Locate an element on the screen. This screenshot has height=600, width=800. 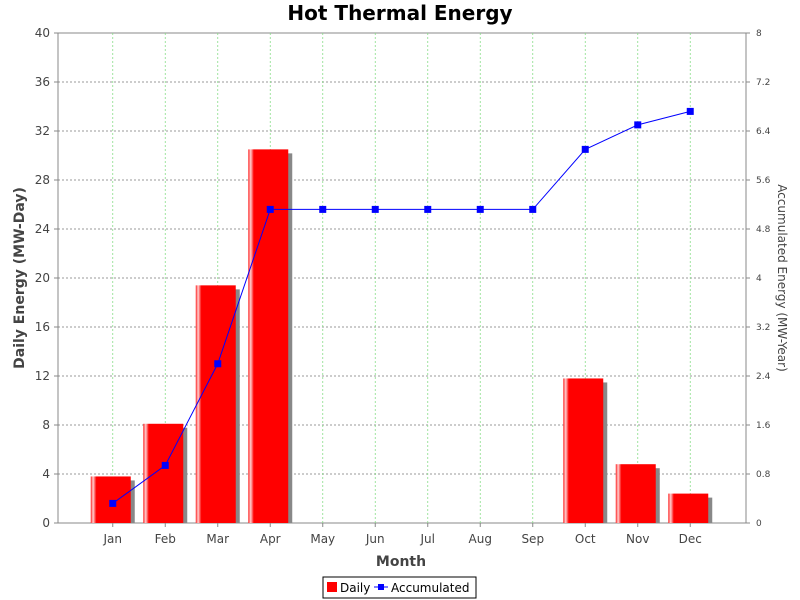
bar-nov is located at coordinates (635, 493).